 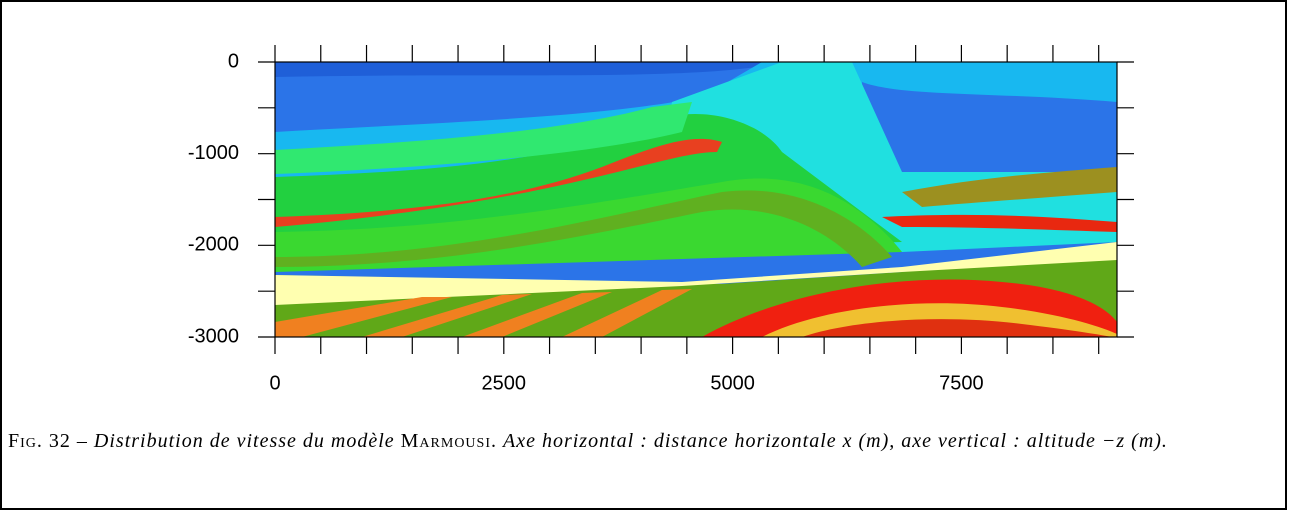 What do you see at coordinates (448, 441) in the screenshot?
I see `model-name: Marmousi.` at bounding box center [448, 441].